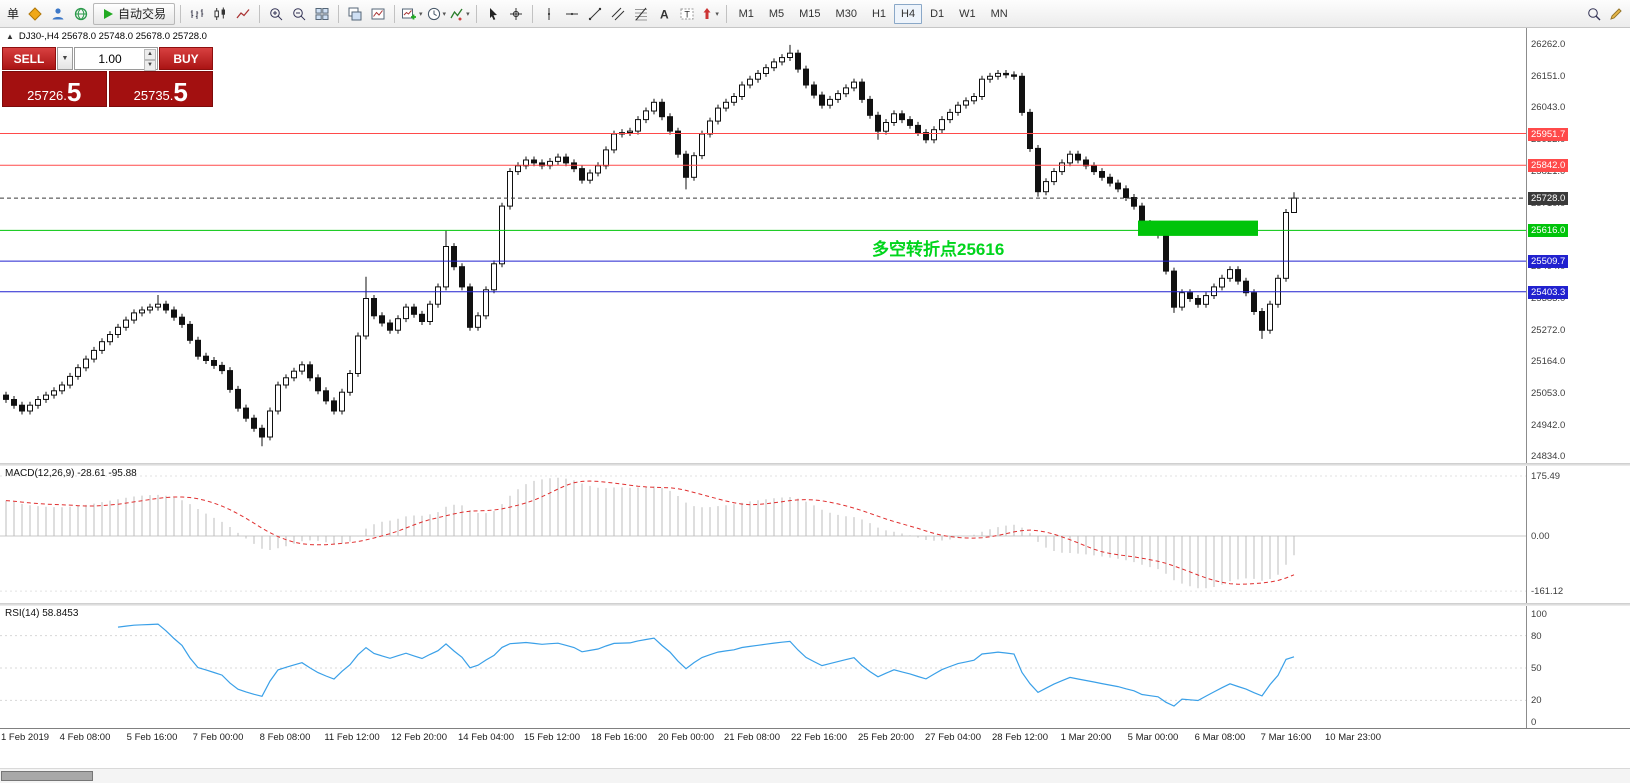 This screenshot has height=783, width=1630. I want to click on time-axis-label: 1 Feb 2019, so click(25, 737).